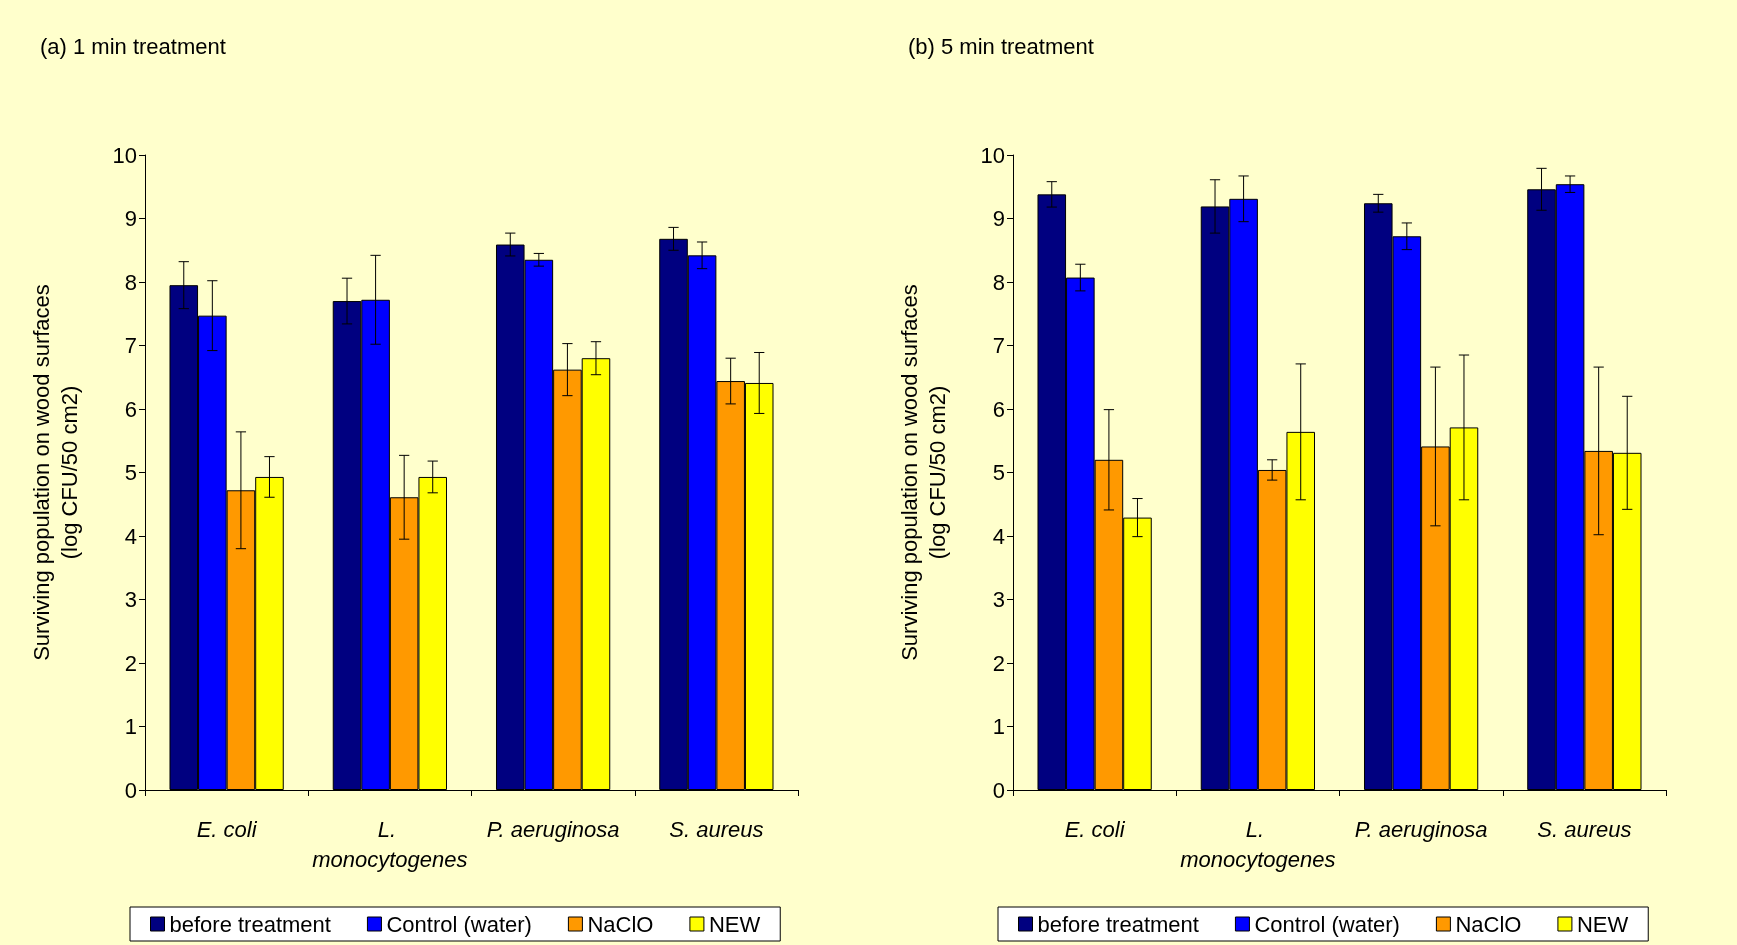  What do you see at coordinates (1001, 46) in the screenshot?
I see `chart-title: (b) 5 min treatment` at bounding box center [1001, 46].